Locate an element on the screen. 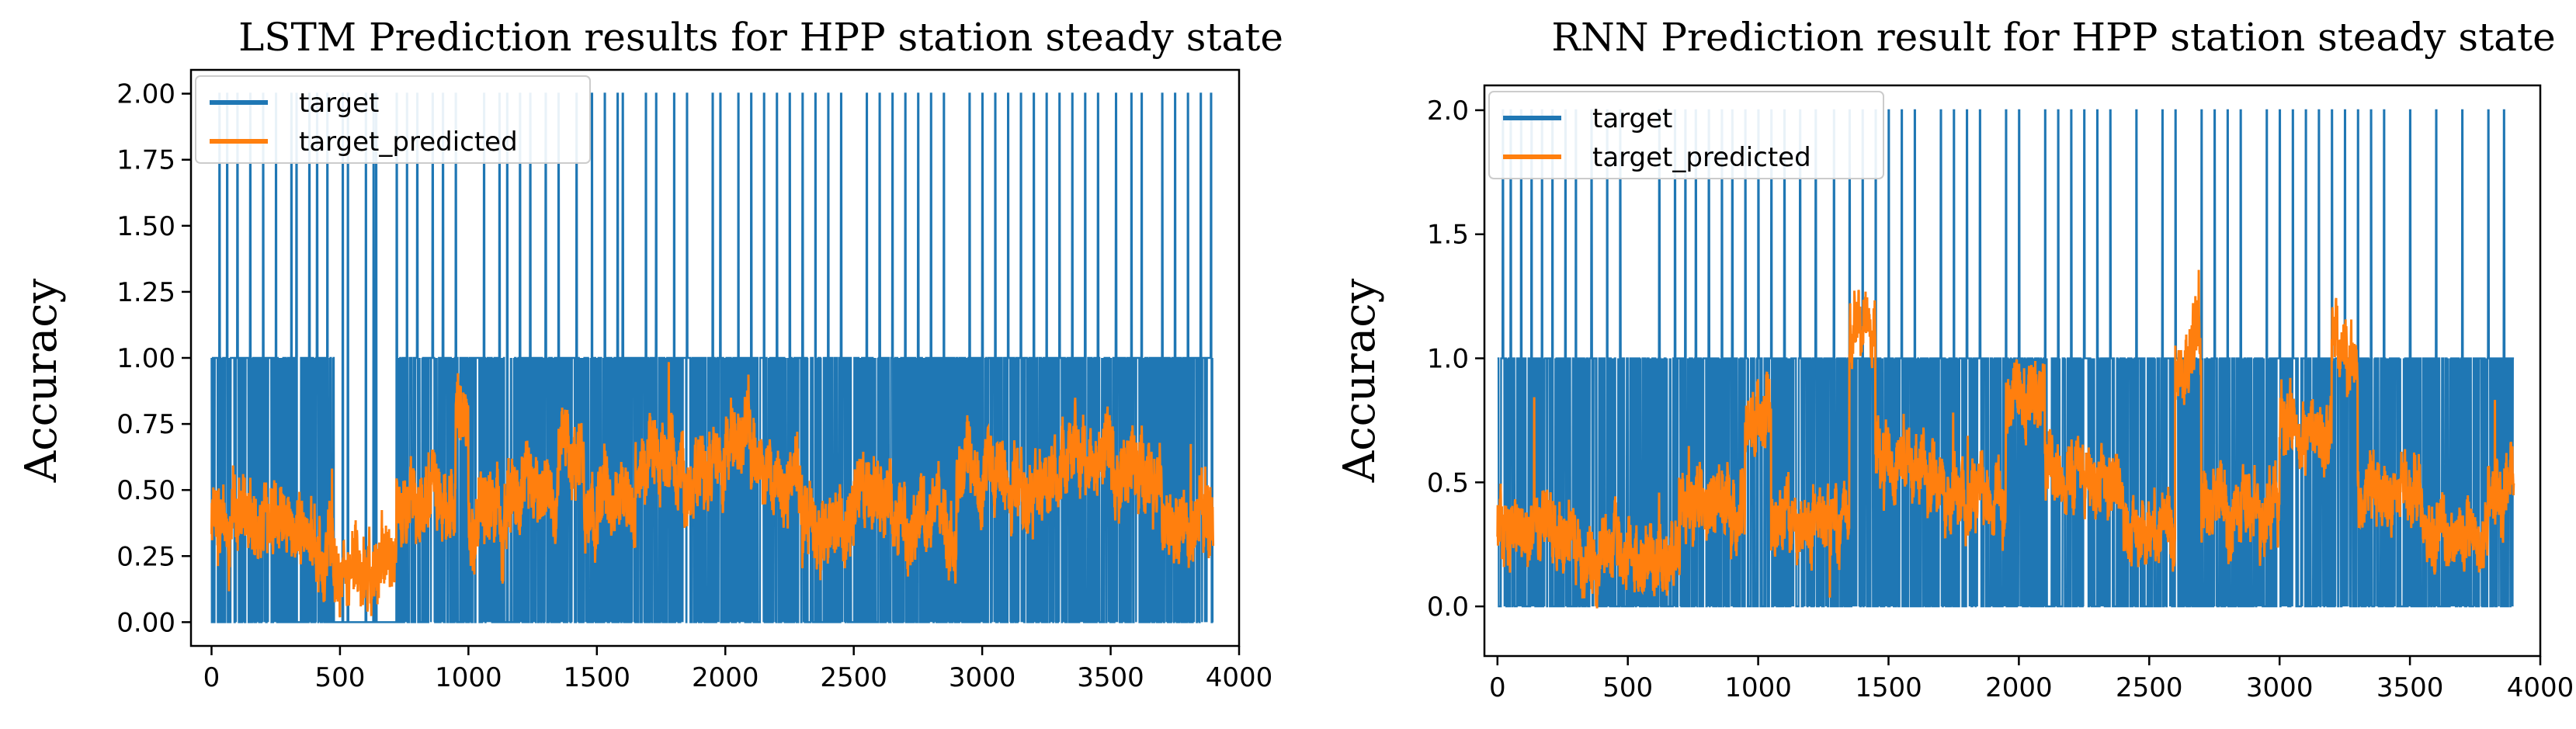 The width and height of the screenshot is (2576, 729). lstm-y-axis-label: Accuracy is located at coordinates (41, 380).